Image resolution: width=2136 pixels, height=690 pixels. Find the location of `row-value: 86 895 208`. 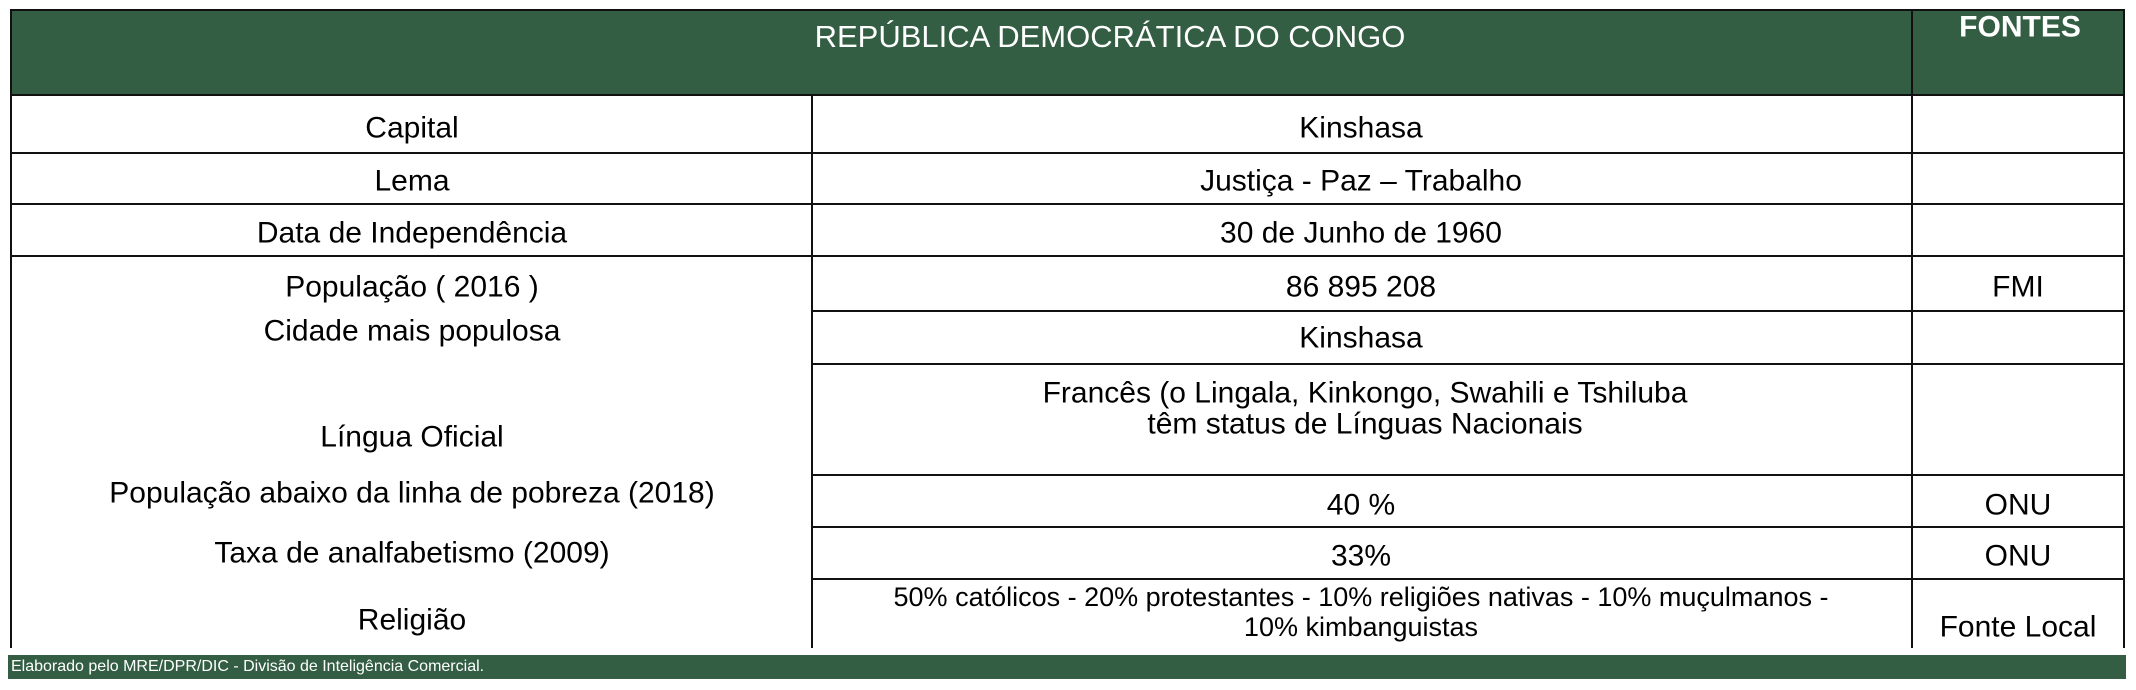

row-value: 86 895 208 is located at coordinates (1361, 287).